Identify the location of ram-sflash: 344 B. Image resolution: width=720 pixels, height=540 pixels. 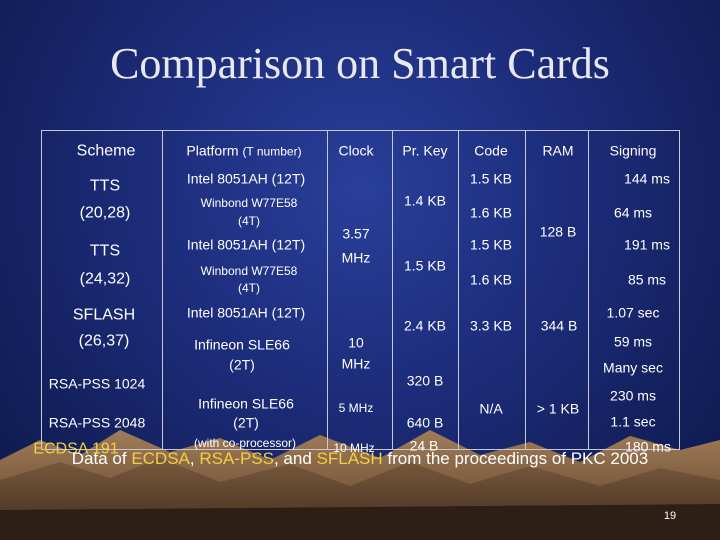
(559, 325).